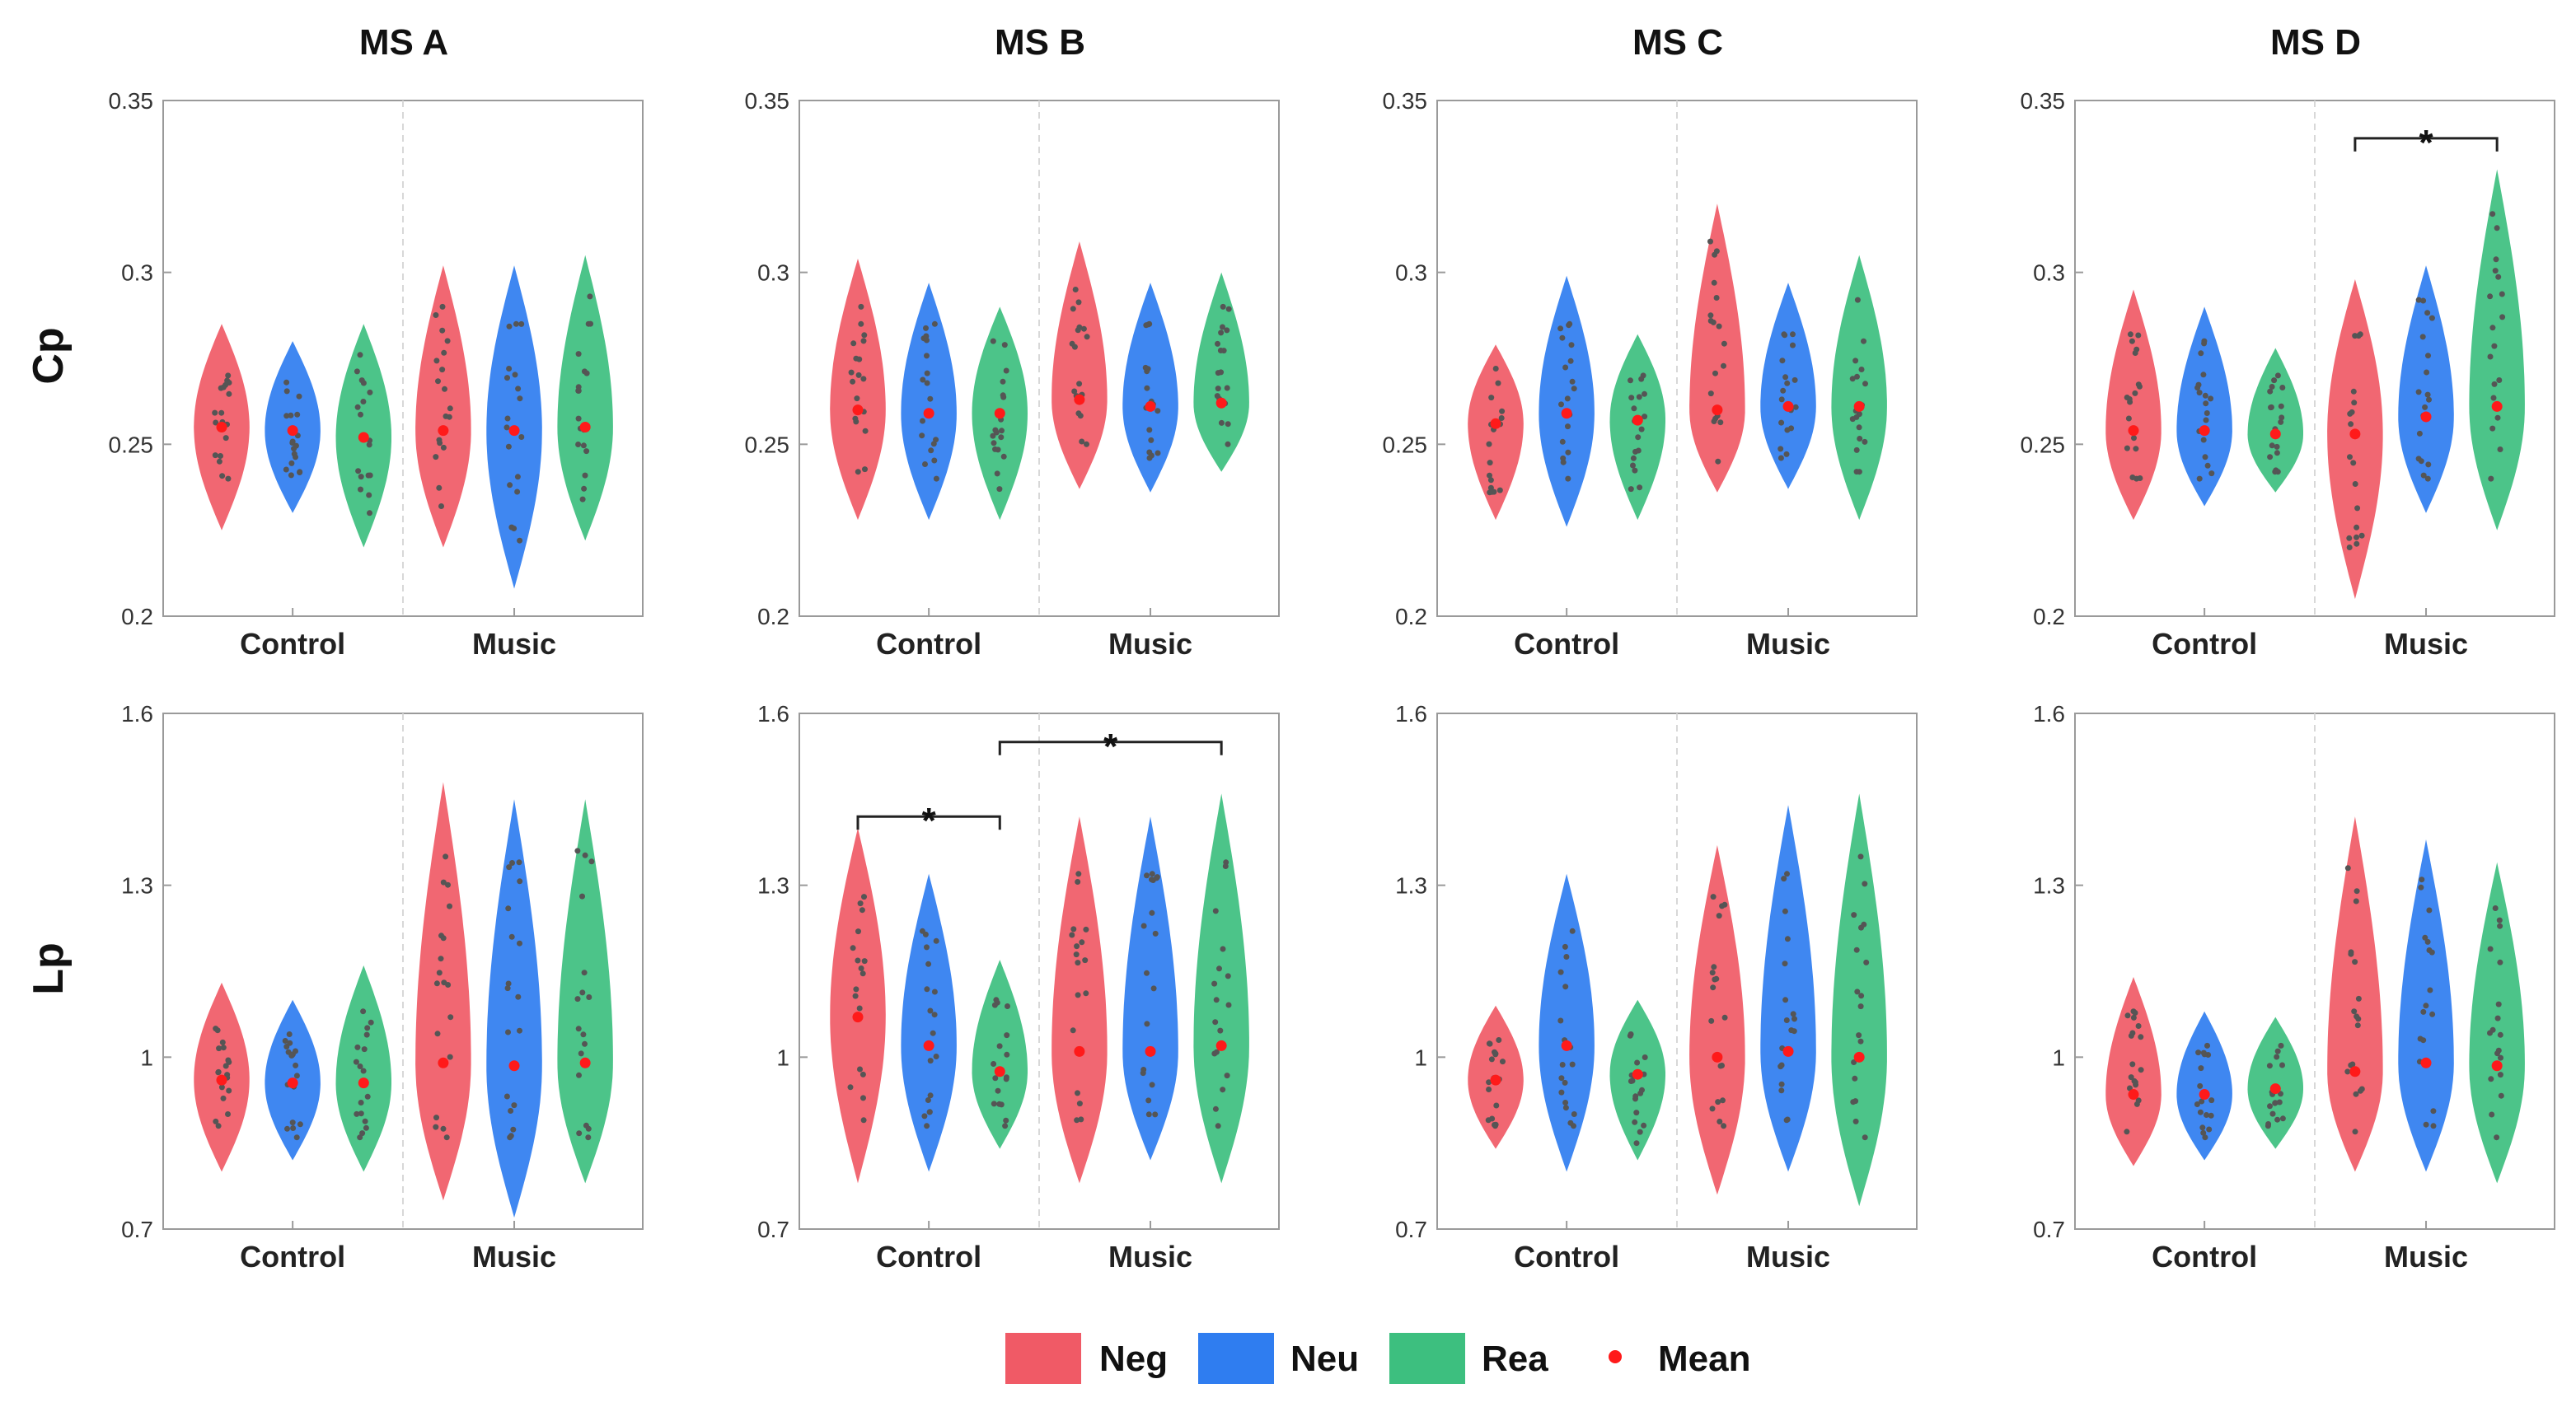 The height and width of the screenshot is (1407, 2576). I want to click on y-tick-label: 0.2, so click(137, 616).